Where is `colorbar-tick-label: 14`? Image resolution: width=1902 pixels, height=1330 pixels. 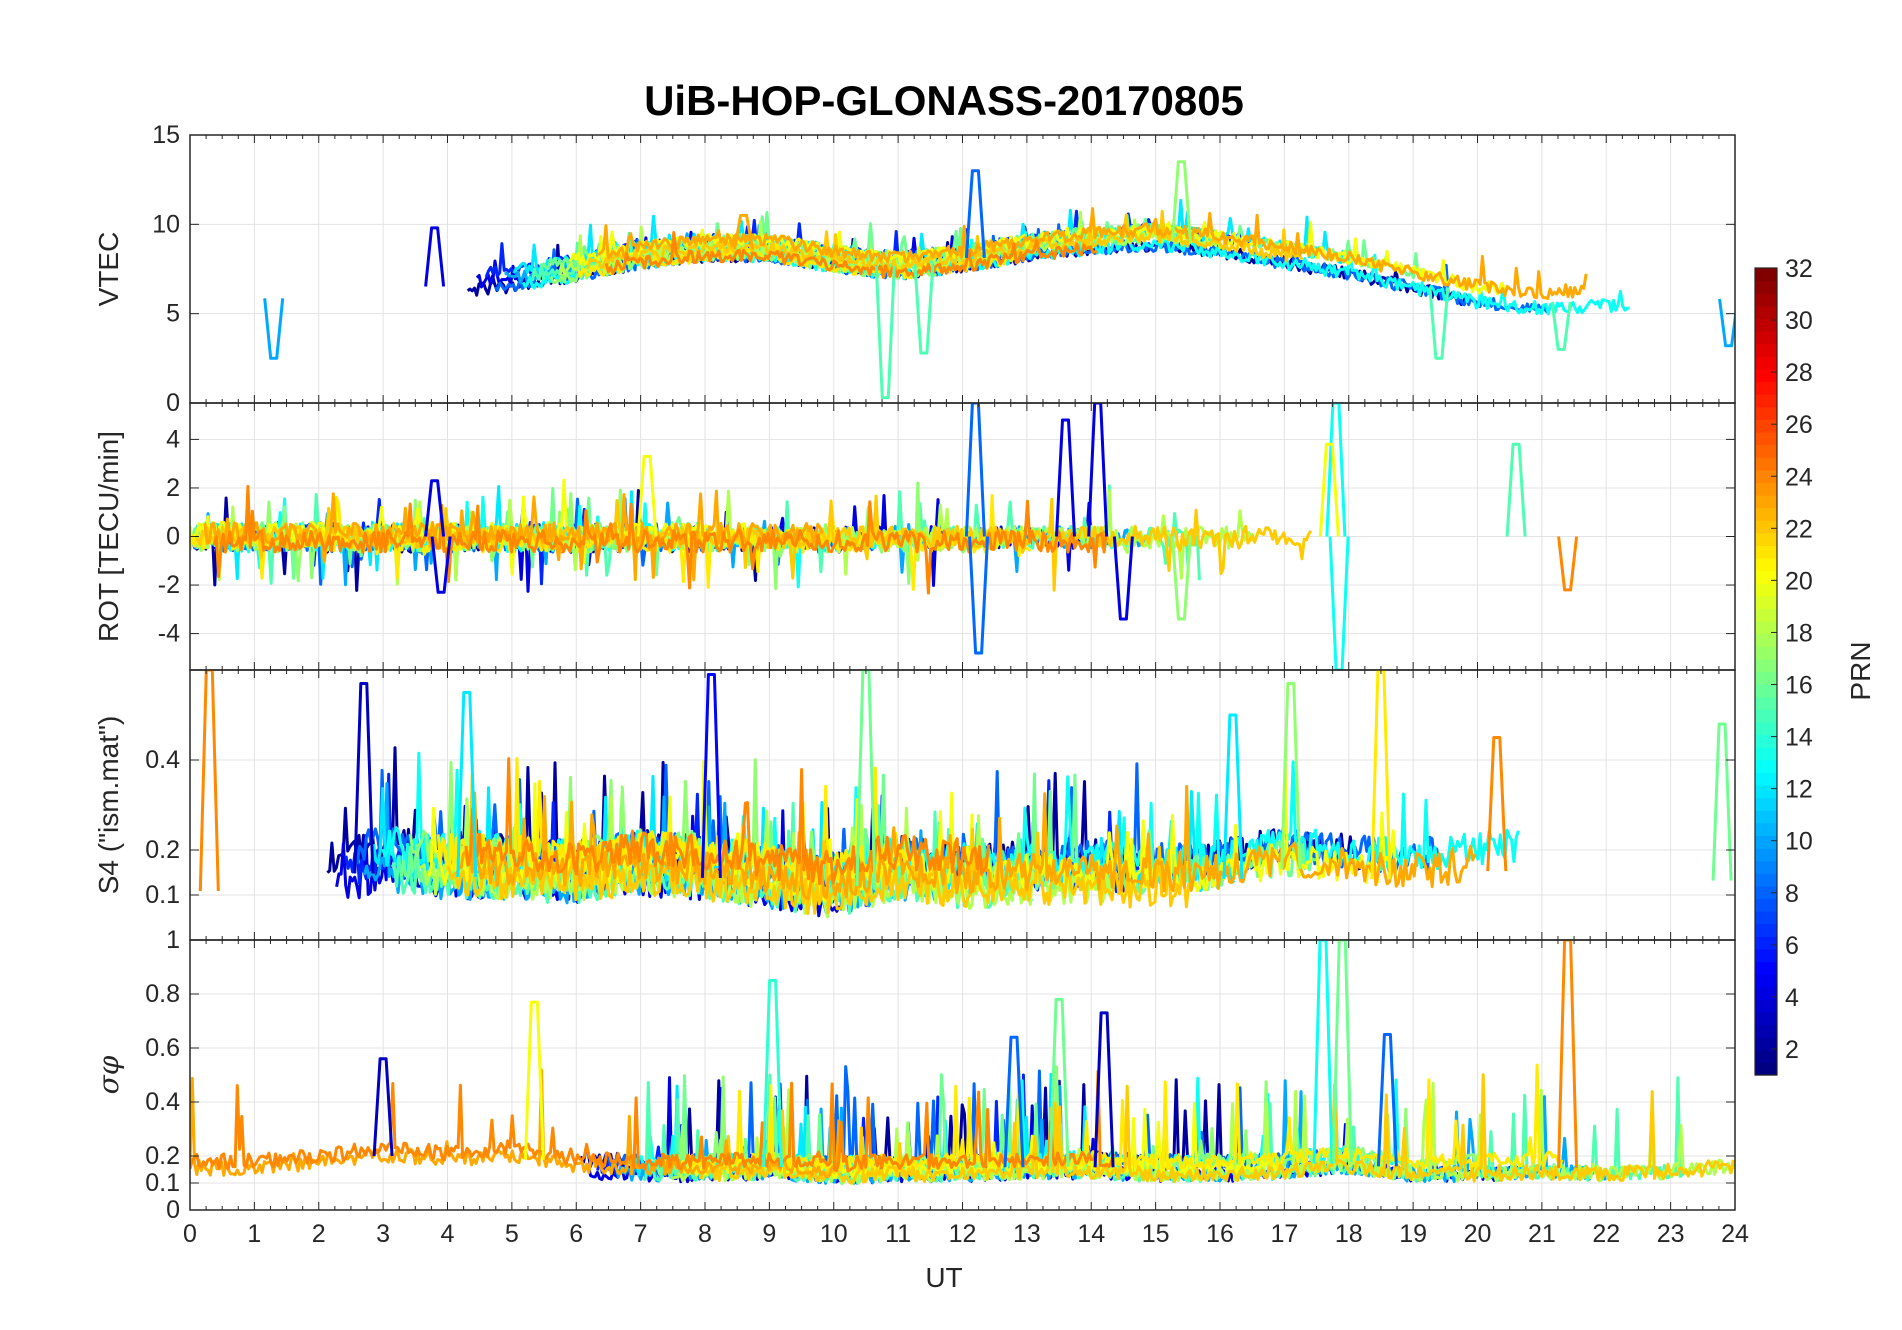 colorbar-tick-label: 14 is located at coordinates (1799, 738).